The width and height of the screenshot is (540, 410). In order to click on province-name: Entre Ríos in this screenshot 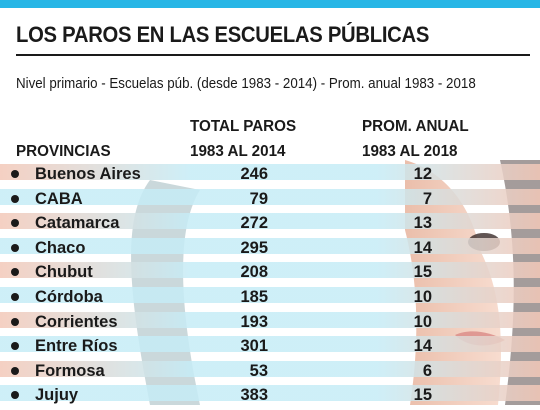, I will do `click(76, 346)`.